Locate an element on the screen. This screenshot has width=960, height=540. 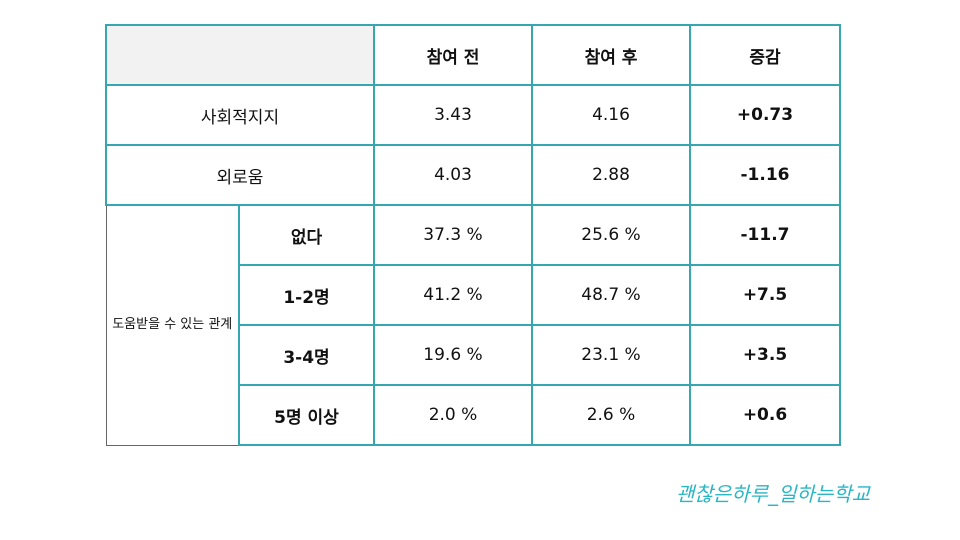
header-after: 참여 후 is located at coordinates (611, 55).